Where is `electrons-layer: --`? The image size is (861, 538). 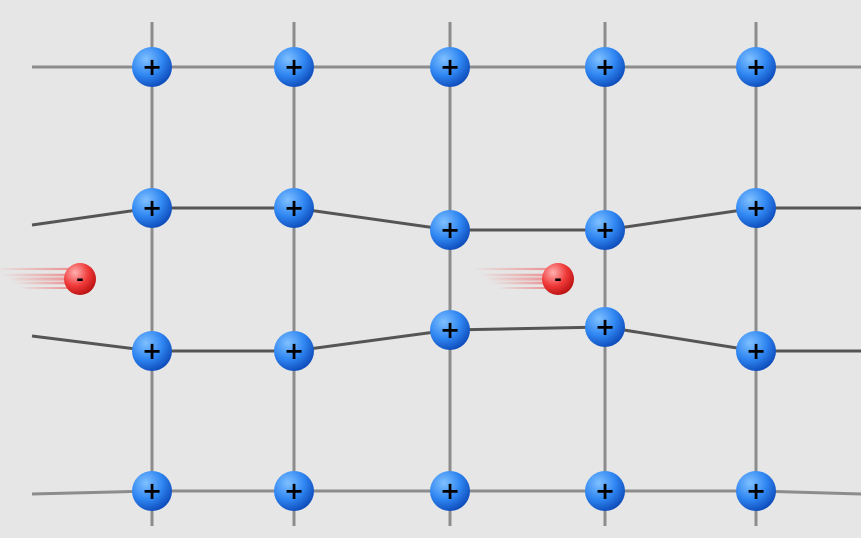 electrons-layer: -- is located at coordinates (287, 279).